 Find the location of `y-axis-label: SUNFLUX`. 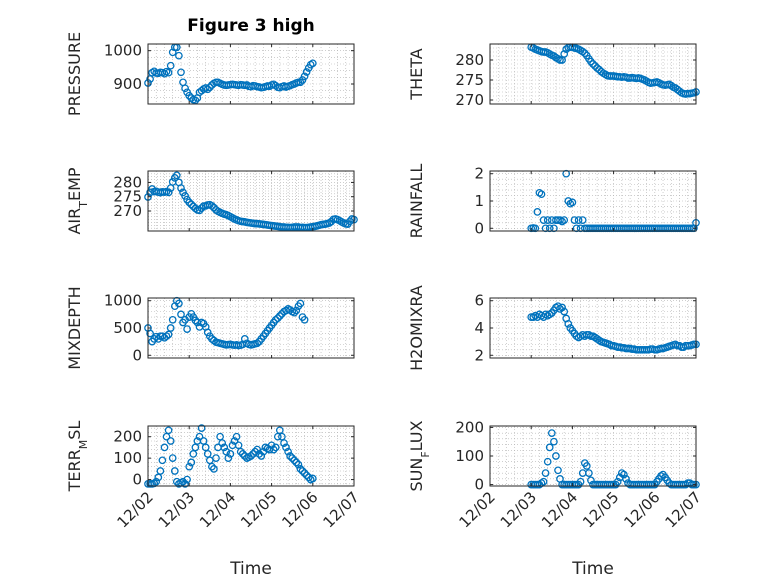

y-axis-label: SUNFLUX is located at coordinates (419, 455).